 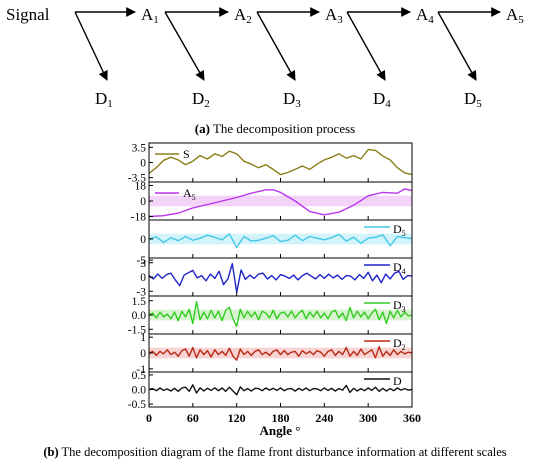 What do you see at coordinates (383, 381) in the screenshot?
I see `legend-7: D` at bounding box center [383, 381].